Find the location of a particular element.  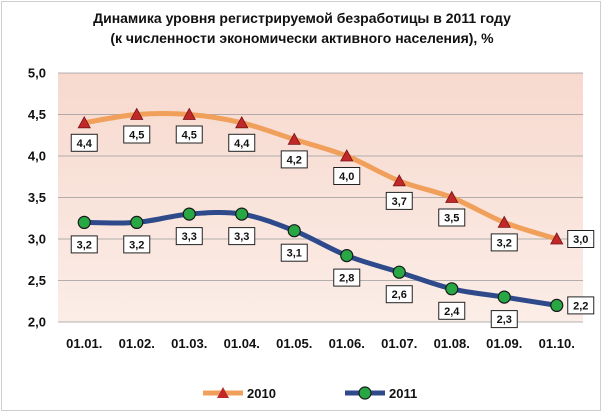

x-tick-label: 01.08. is located at coordinates (452, 343).